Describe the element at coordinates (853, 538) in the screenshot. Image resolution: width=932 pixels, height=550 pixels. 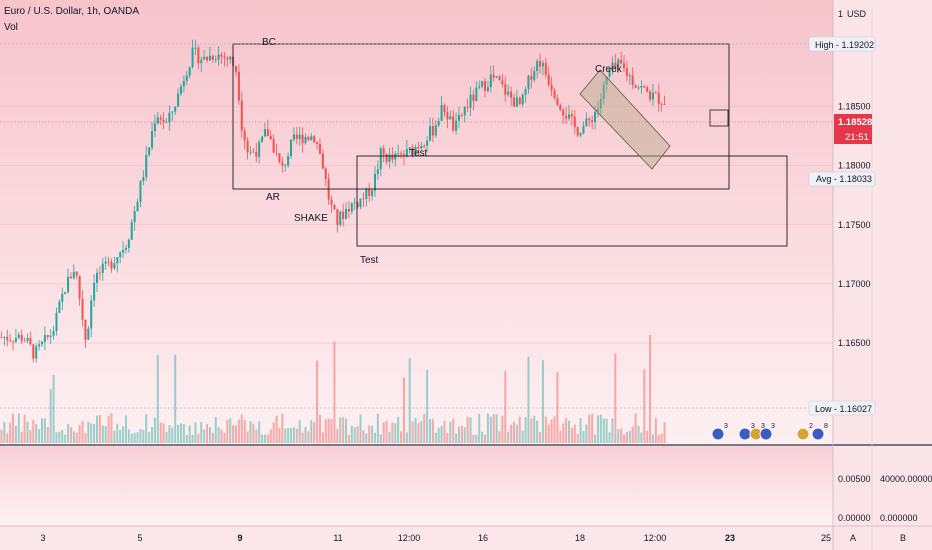
I see `scale-letter-a: A` at that location.